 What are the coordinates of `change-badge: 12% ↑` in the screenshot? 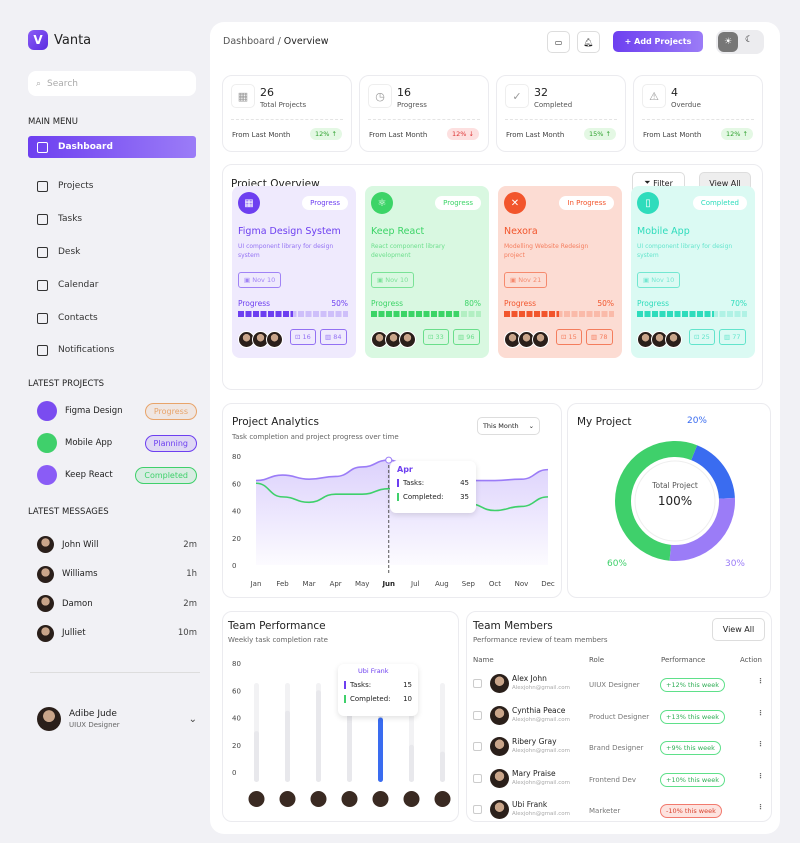 It's located at (737, 134).